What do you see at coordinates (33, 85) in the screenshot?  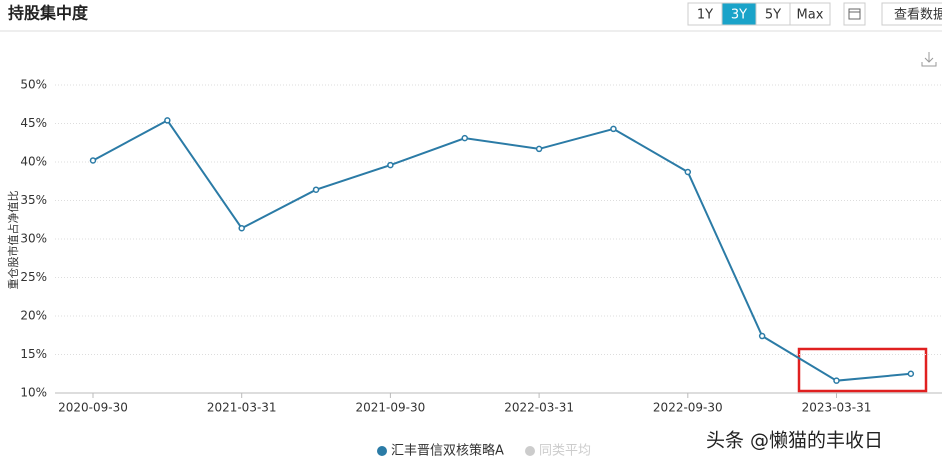 I see `y-tick-label: 50%` at bounding box center [33, 85].